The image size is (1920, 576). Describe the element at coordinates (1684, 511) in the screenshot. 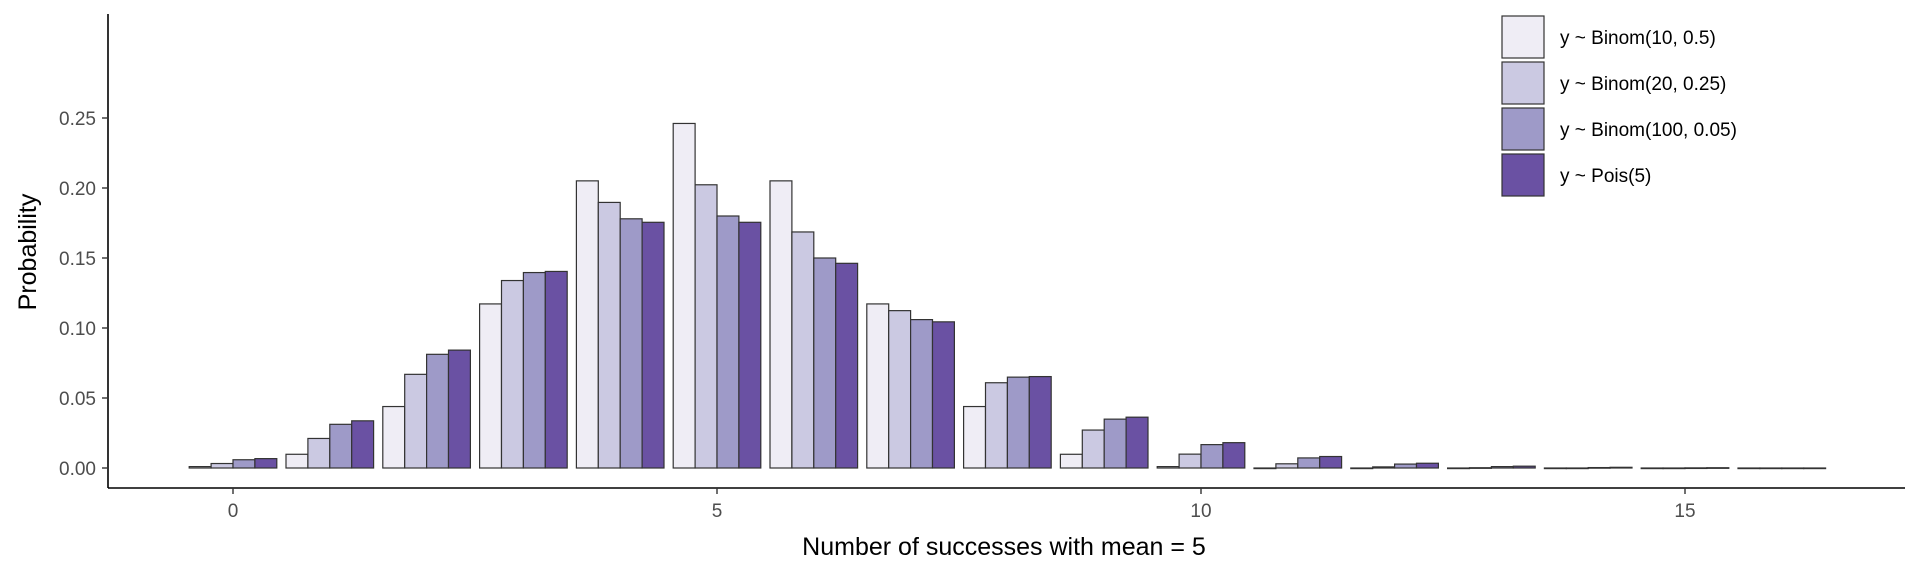

I see `x-tick-label: 15` at that location.